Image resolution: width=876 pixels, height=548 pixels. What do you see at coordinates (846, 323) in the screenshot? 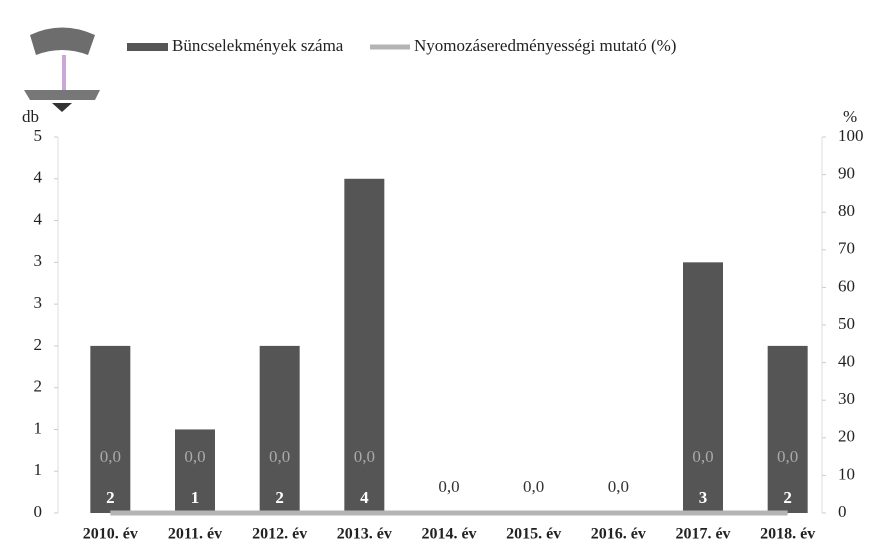
I see `y2-tick-label: 50` at bounding box center [846, 323].